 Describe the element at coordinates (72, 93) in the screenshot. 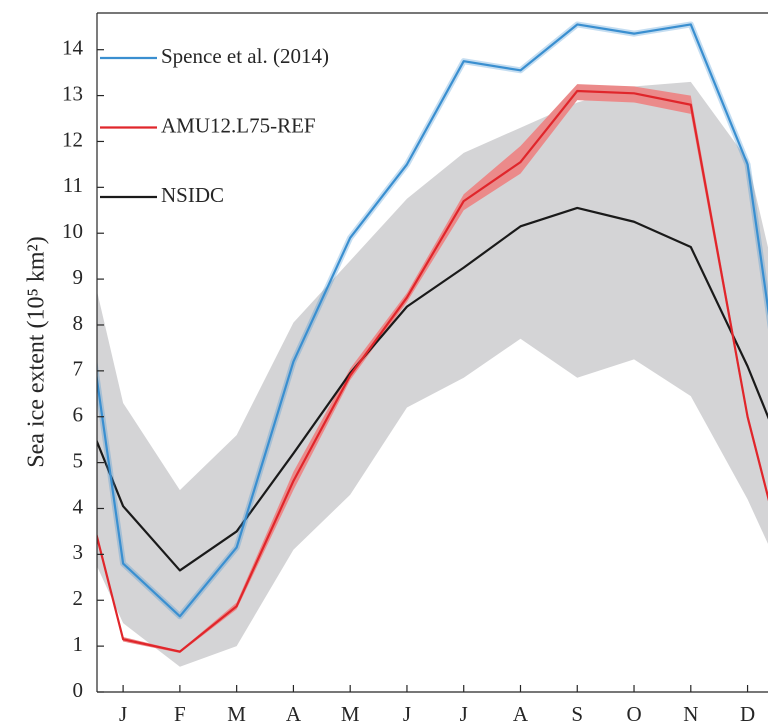

I see `y-tick-label: 13` at that location.